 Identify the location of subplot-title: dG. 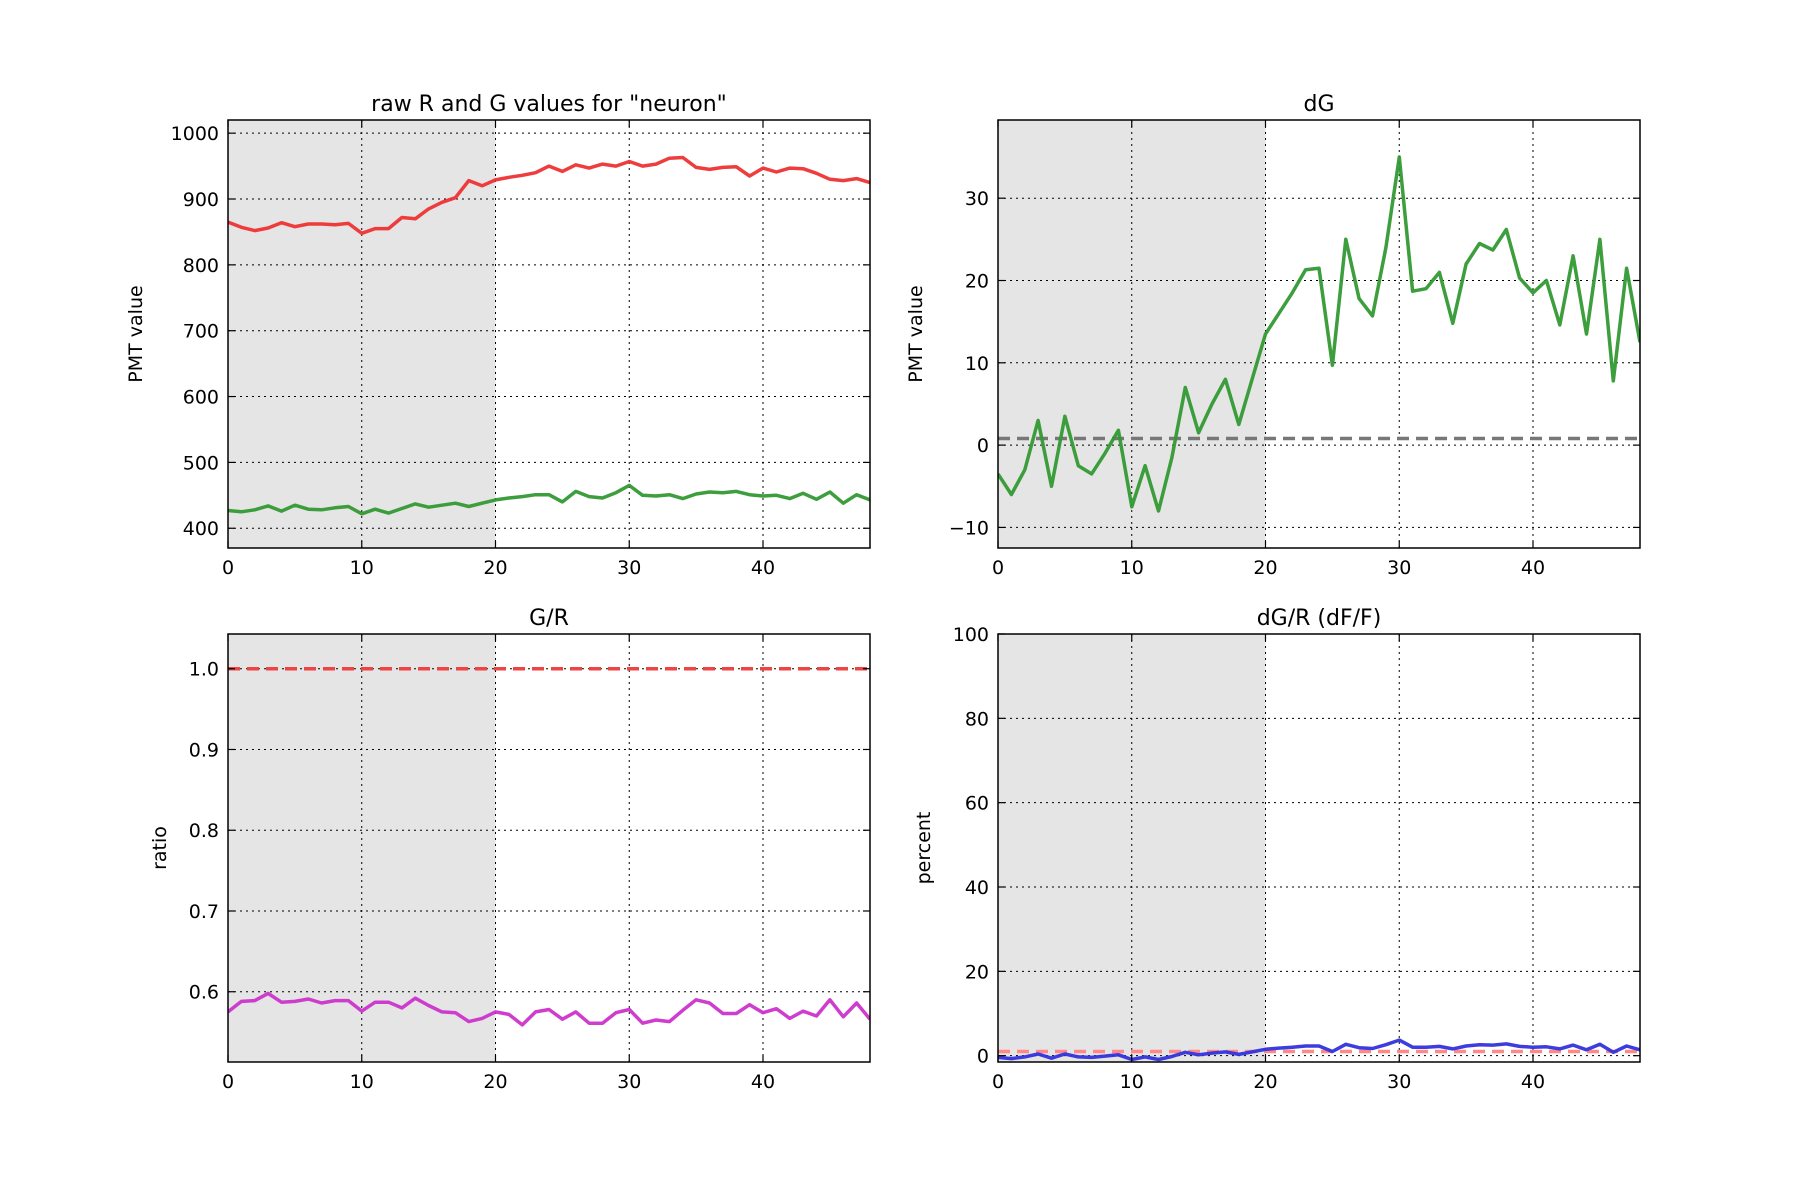
(1318, 104).